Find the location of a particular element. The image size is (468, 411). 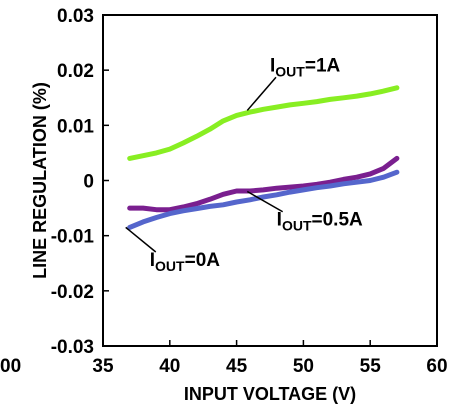

x-tick-label: 45 is located at coordinates (237, 366).